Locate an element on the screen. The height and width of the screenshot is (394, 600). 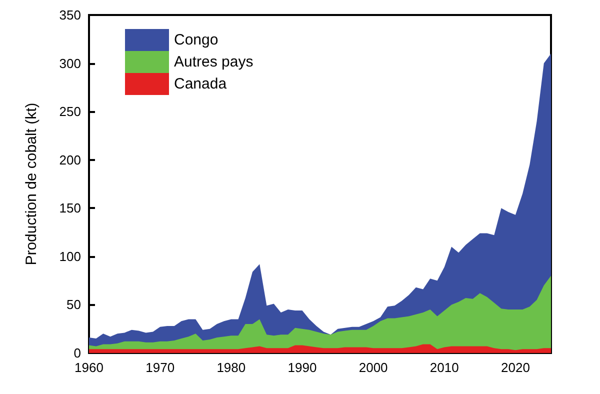
y-tick-label: 50 is located at coordinates (73, 304).